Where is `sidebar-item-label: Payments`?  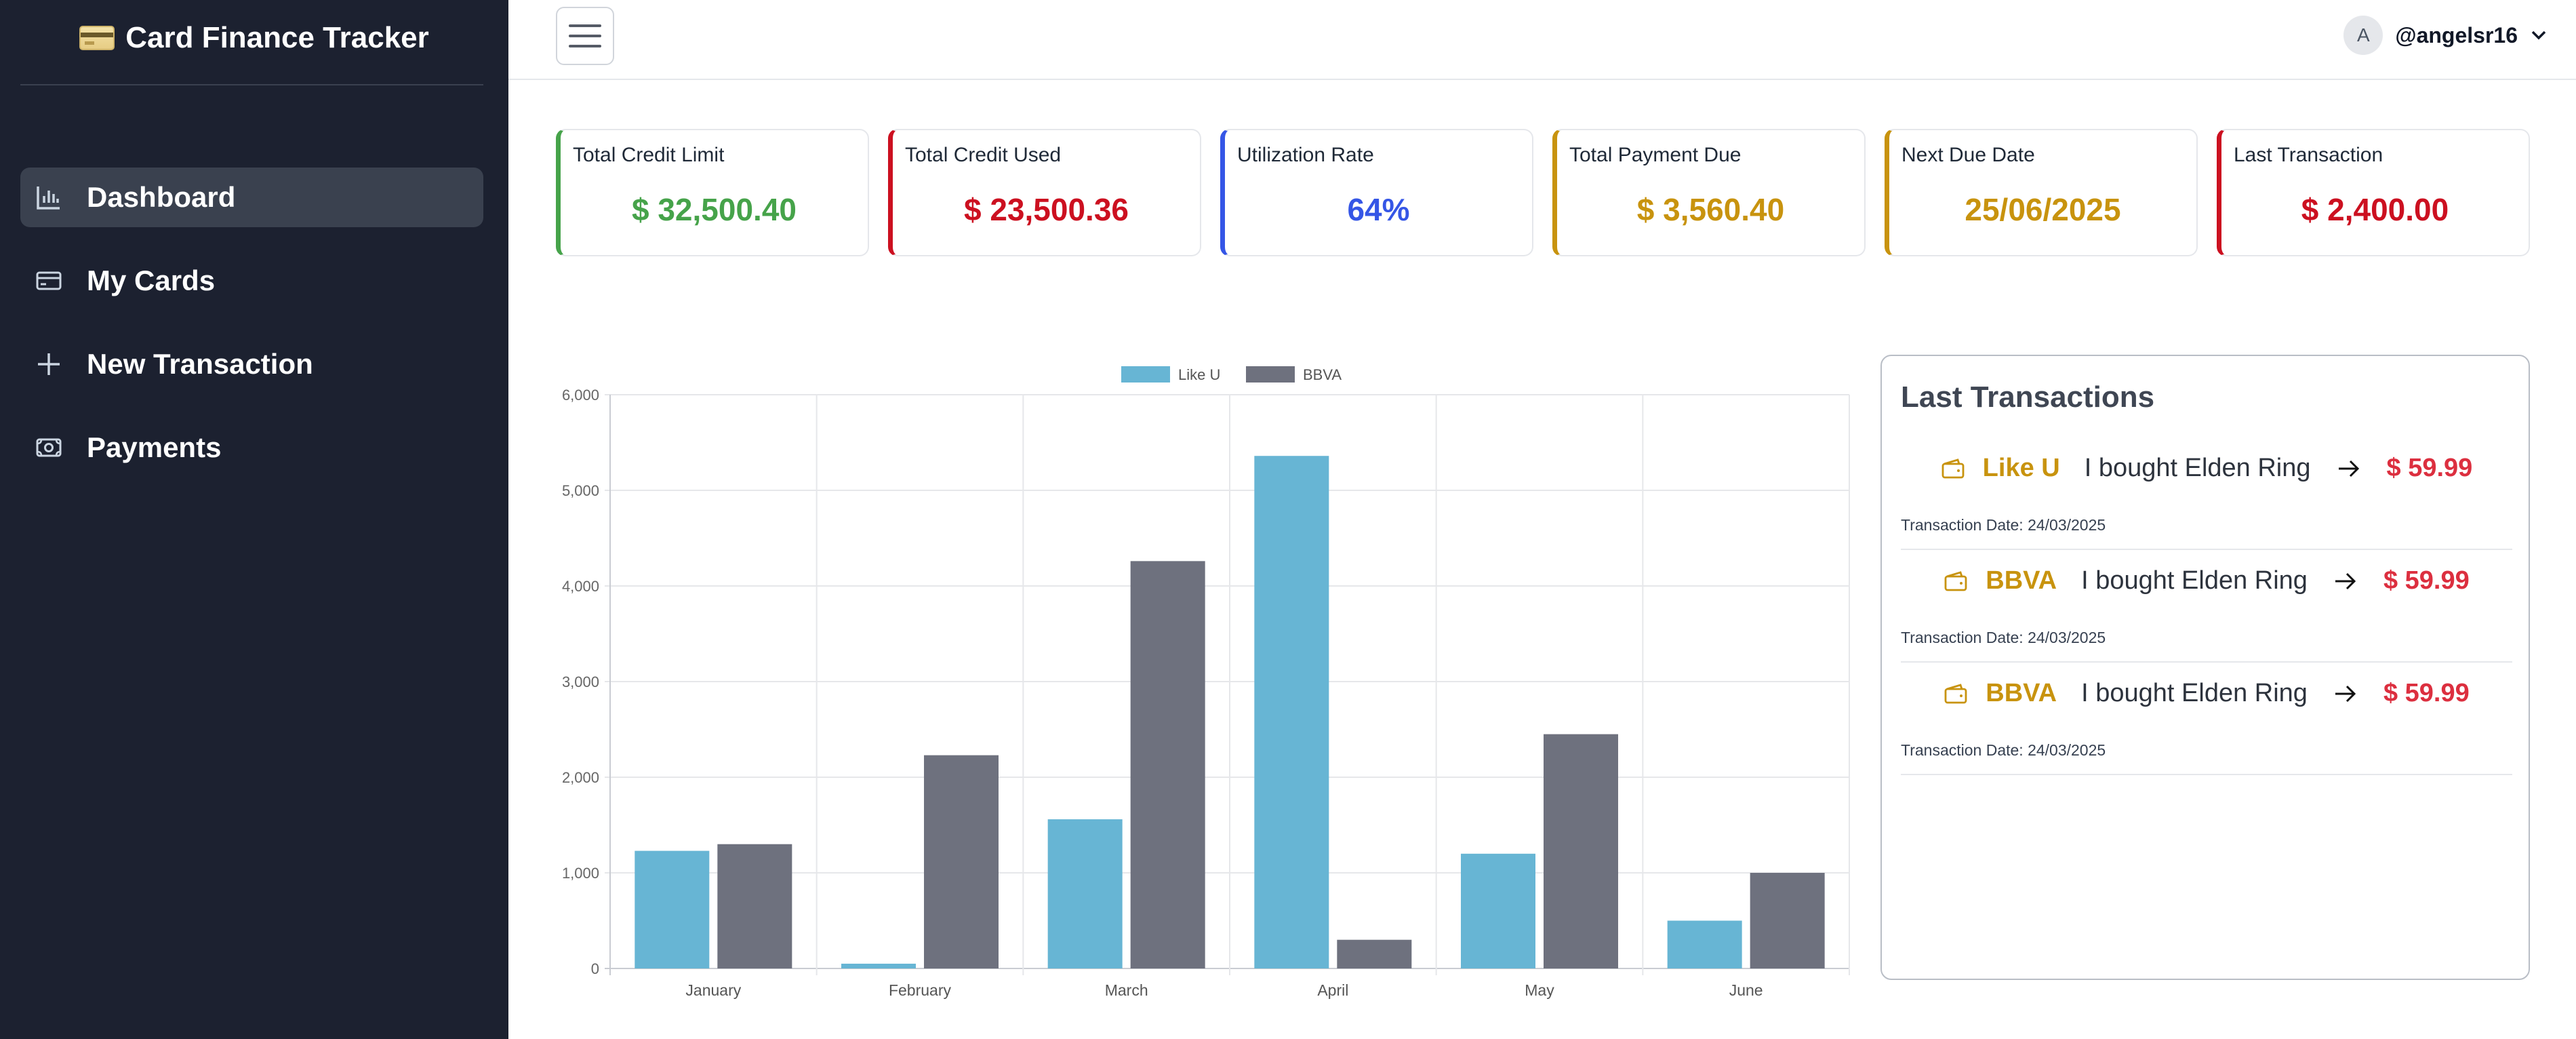
sidebar-item-label: Payments is located at coordinates (154, 447).